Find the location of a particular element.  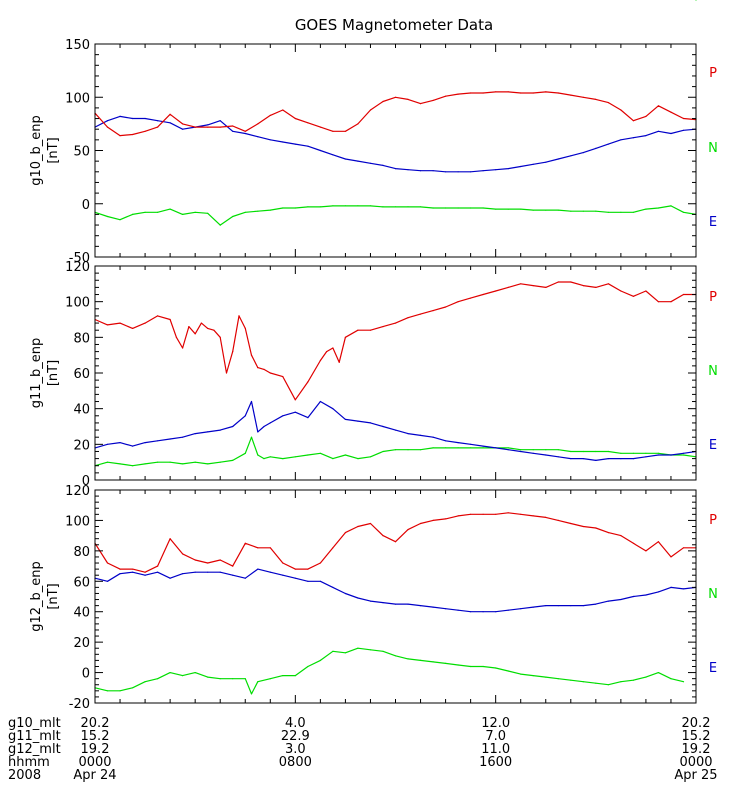

x-row-label: g11_mlt is located at coordinates (34, 736).